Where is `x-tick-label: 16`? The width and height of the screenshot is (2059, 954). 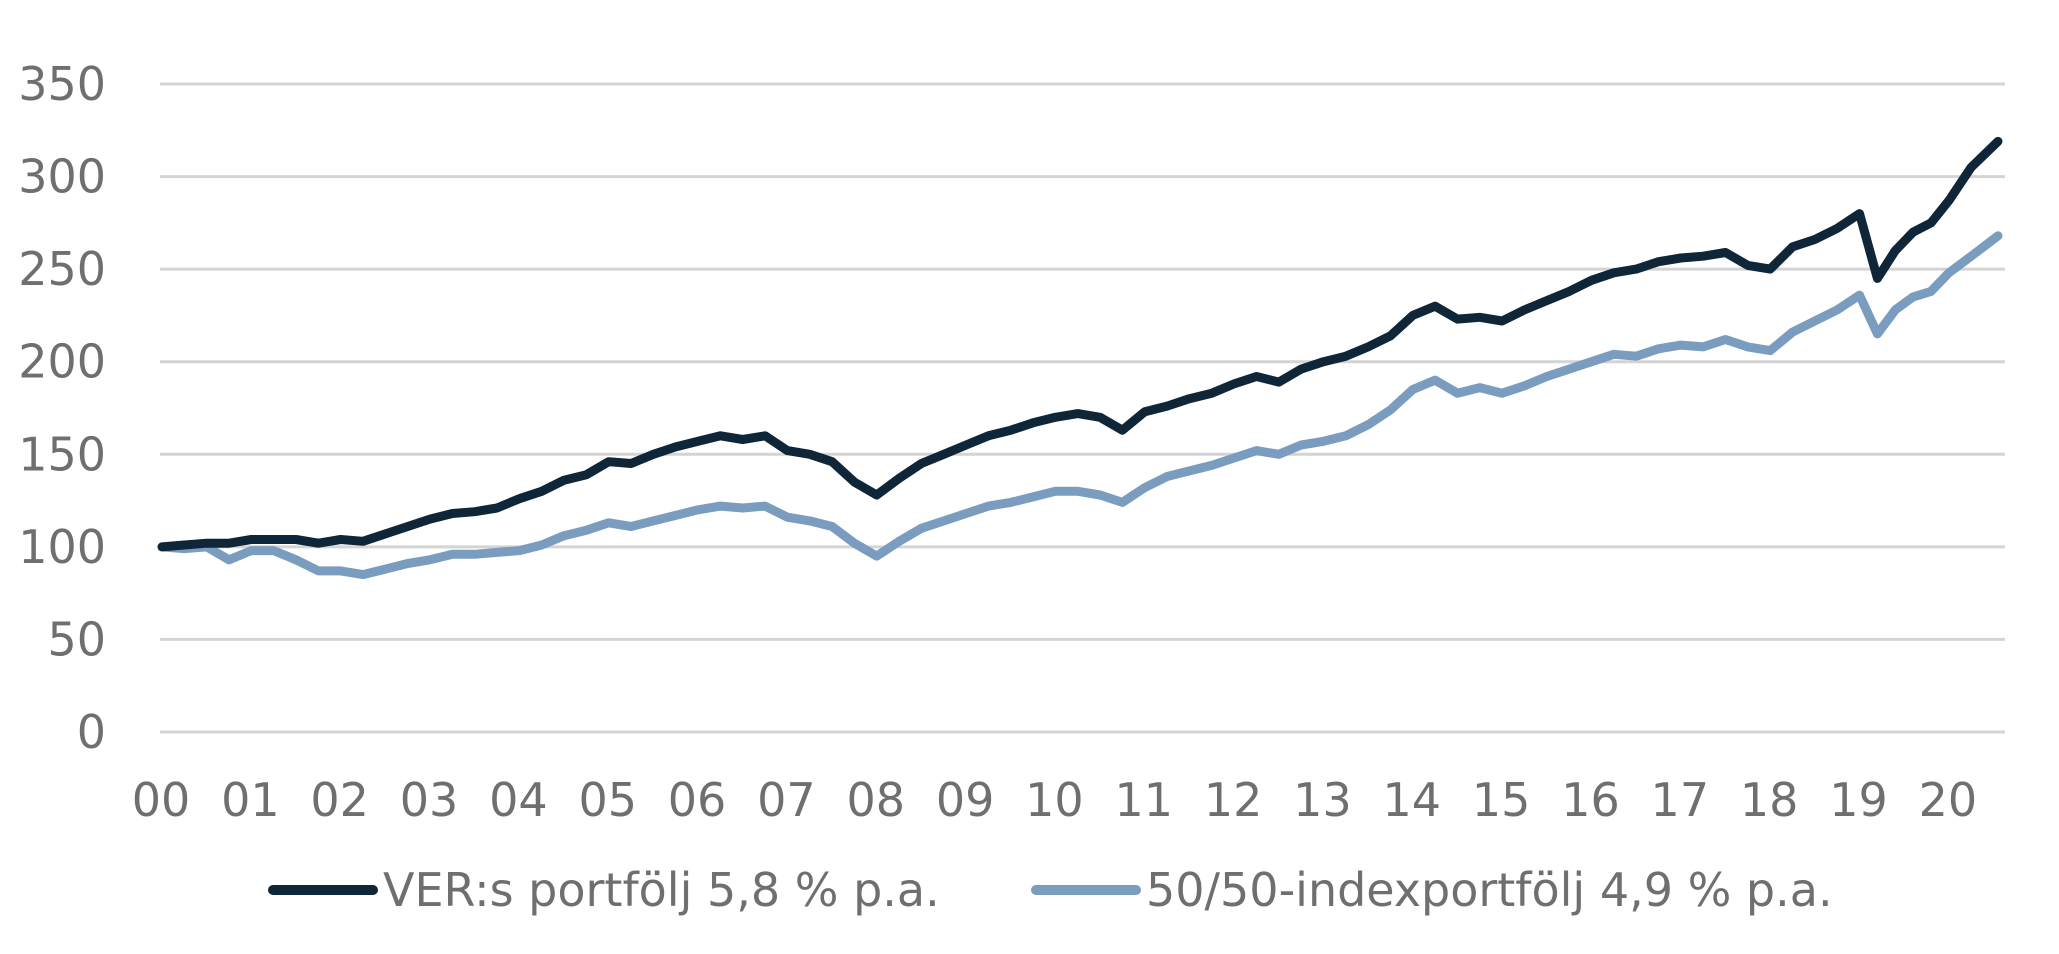 x-tick-label: 16 is located at coordinates (1590, 800).